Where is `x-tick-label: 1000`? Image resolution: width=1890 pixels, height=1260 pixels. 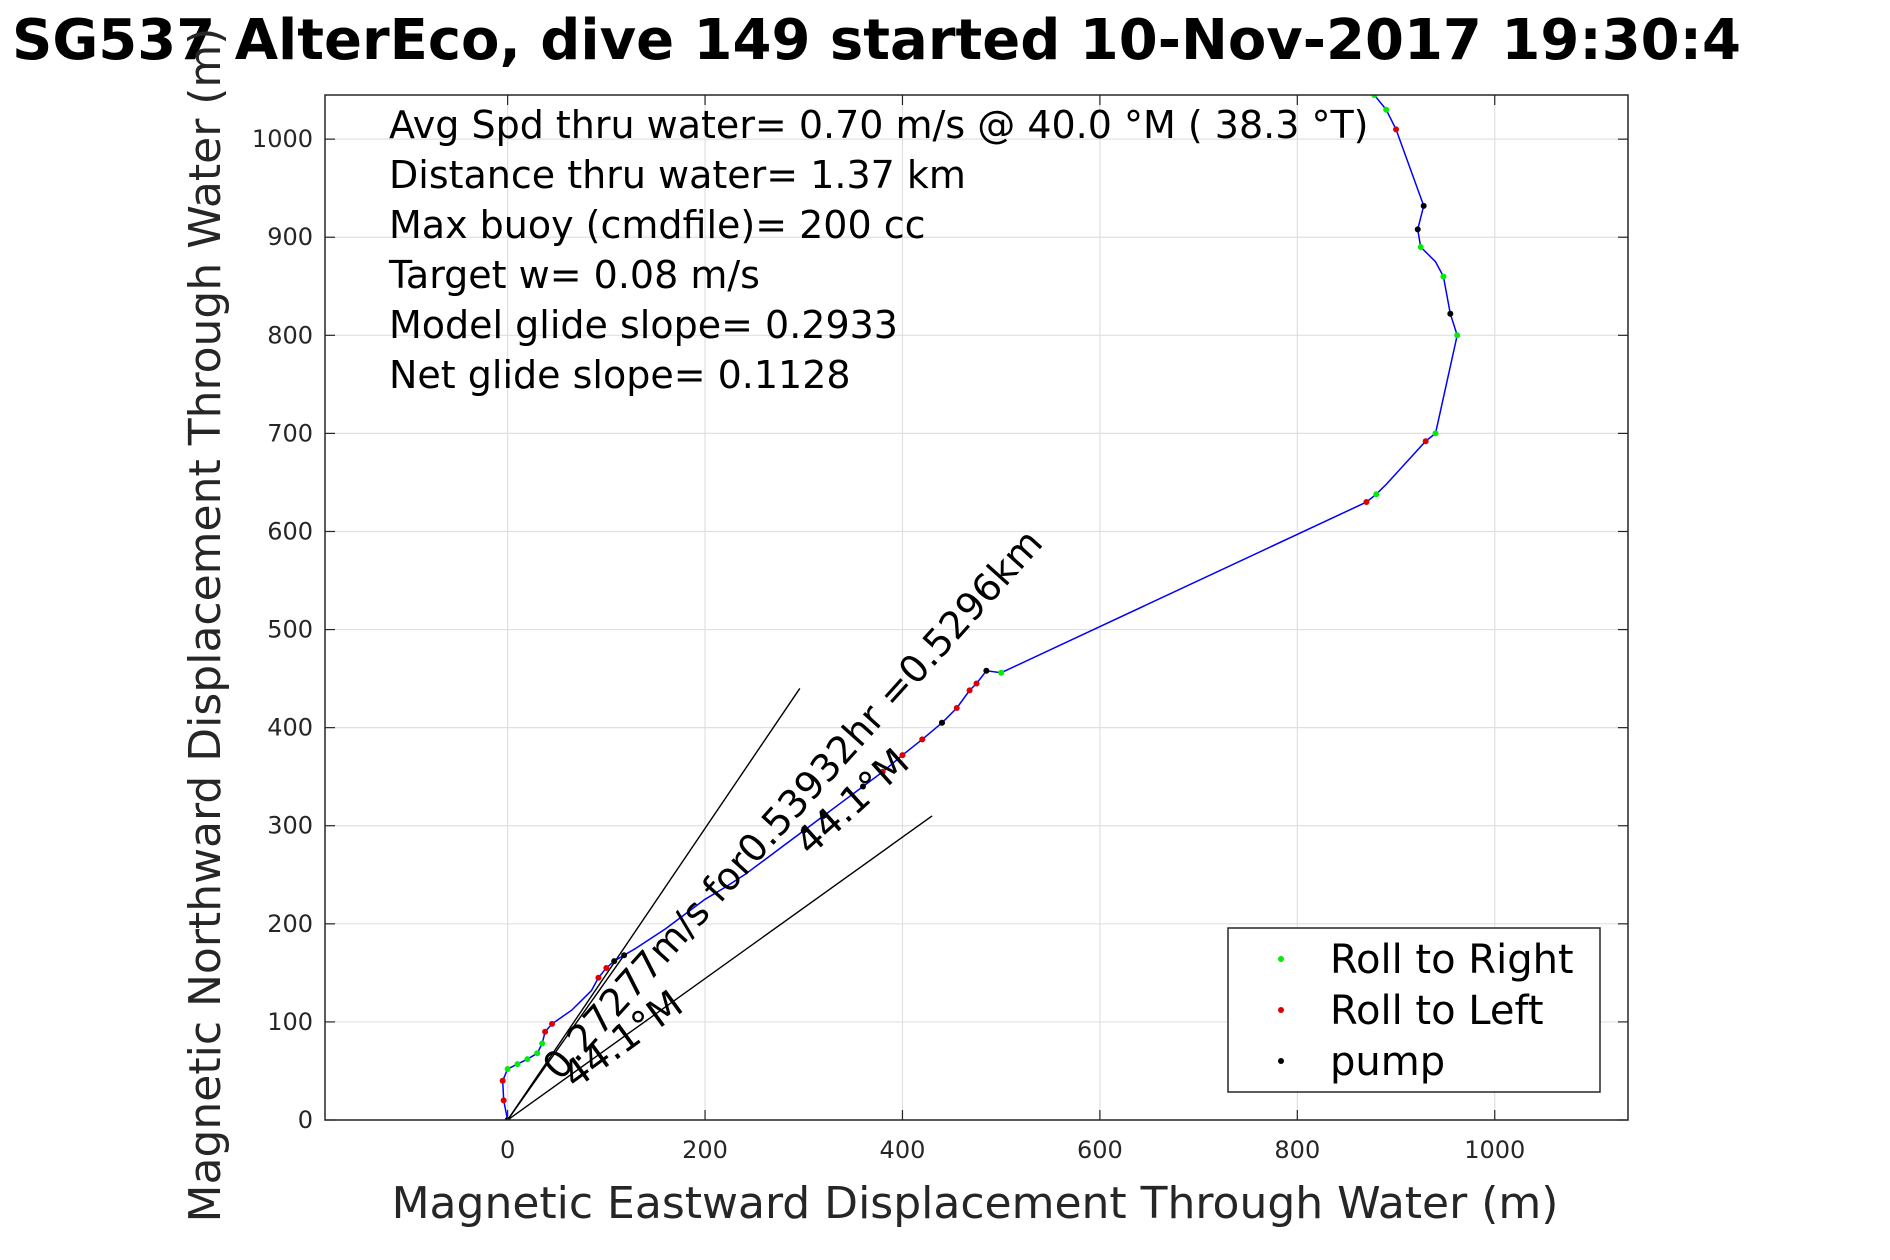
x-tick-label: 1000 is located at coordinates (1494, 1150).